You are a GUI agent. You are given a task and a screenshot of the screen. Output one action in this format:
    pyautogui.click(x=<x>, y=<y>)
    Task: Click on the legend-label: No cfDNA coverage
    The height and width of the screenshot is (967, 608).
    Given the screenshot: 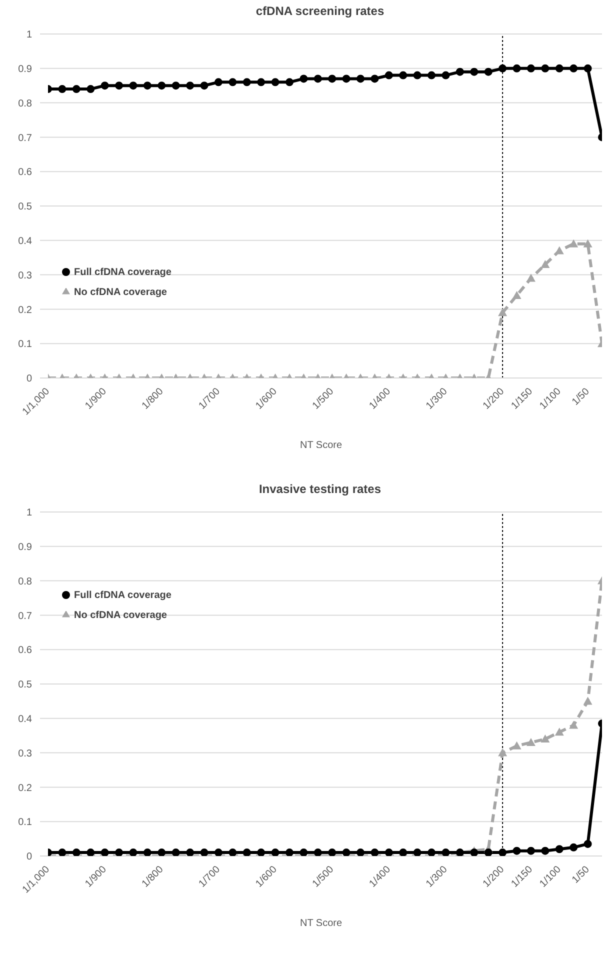 What is the action you would take?
    pyautogui.click(x=120, y=292)
    